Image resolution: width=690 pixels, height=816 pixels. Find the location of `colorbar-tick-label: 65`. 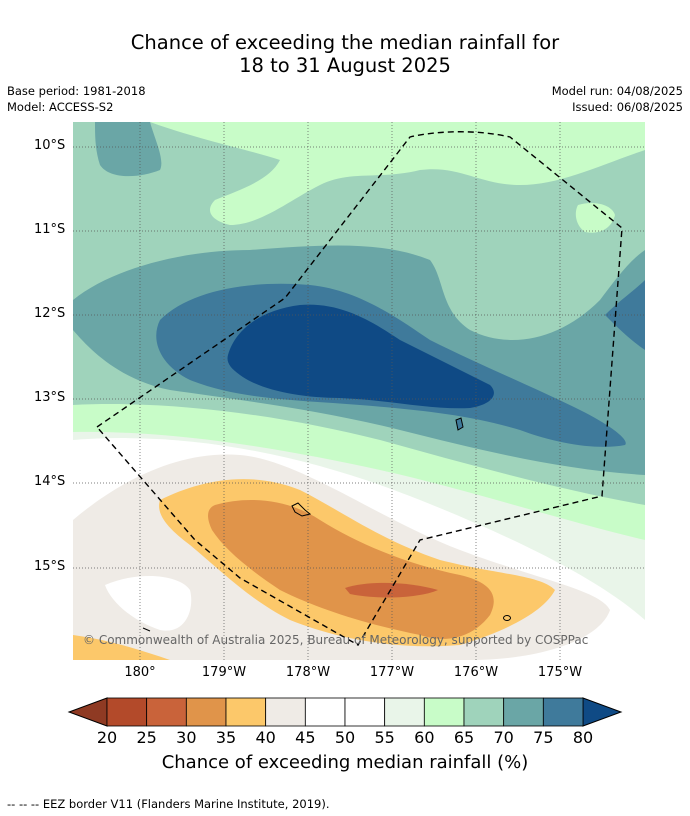

colorbar-tick-label: 65 is located at coordinates (464, 737).